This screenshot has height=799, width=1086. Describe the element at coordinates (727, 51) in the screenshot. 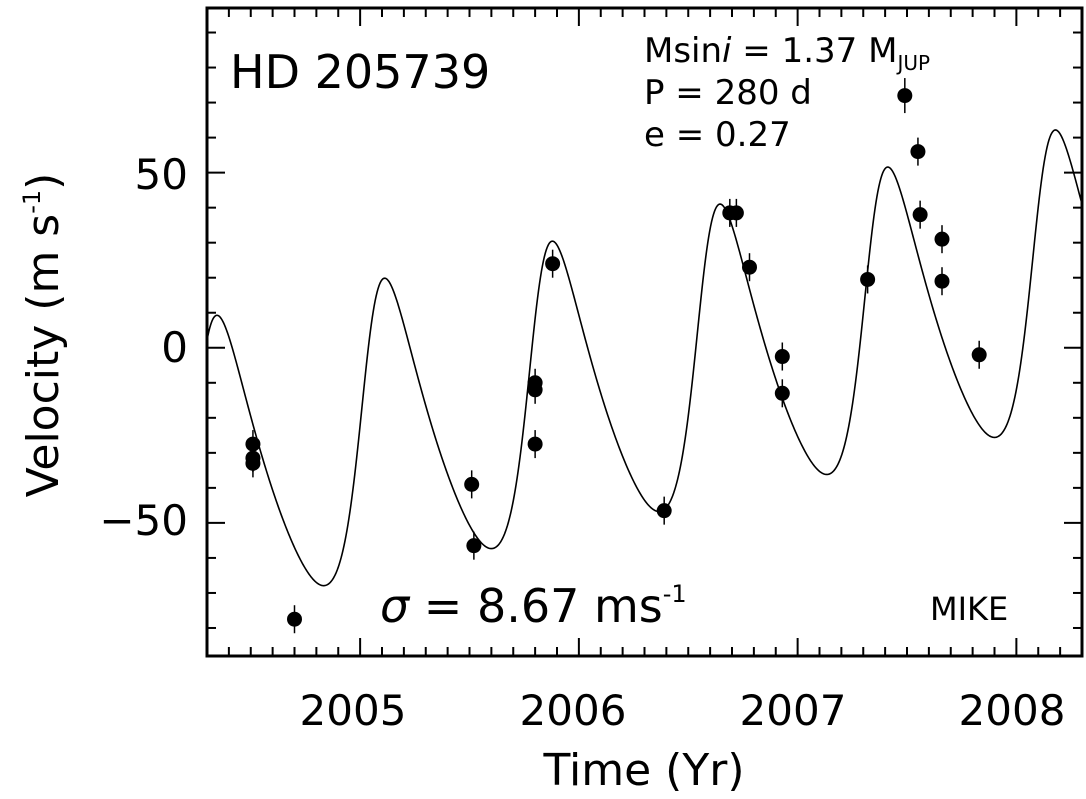

I see `msini-i: i` at that location.